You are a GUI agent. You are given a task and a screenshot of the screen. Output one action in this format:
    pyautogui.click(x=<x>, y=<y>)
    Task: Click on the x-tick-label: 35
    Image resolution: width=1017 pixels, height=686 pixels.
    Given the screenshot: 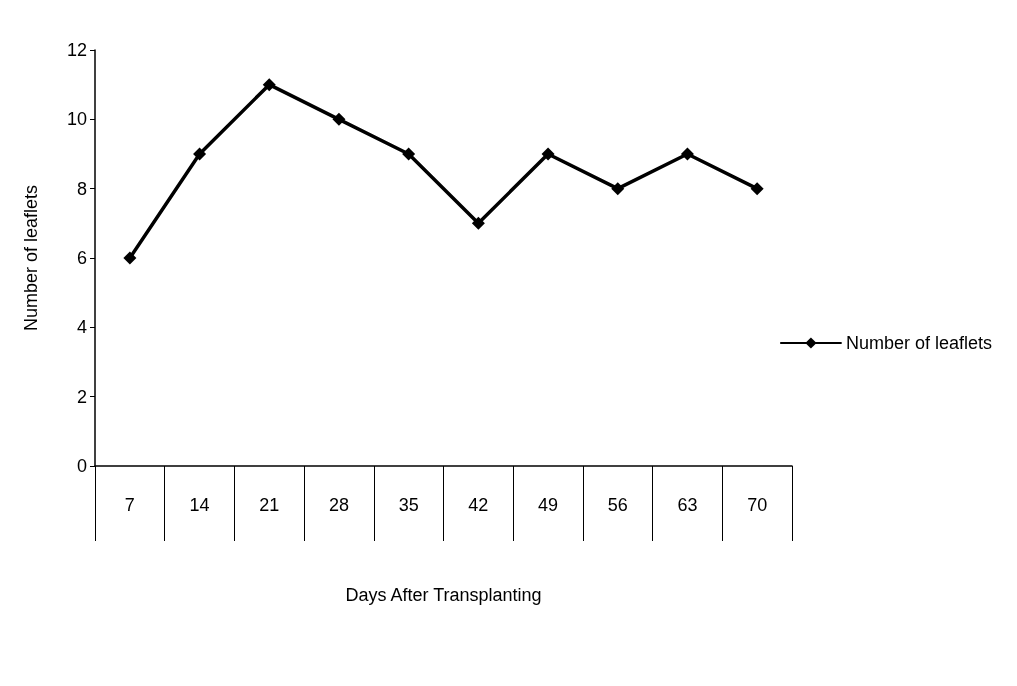 What is the action you would take?
    pyautogui.click(x=408, y=505)
    